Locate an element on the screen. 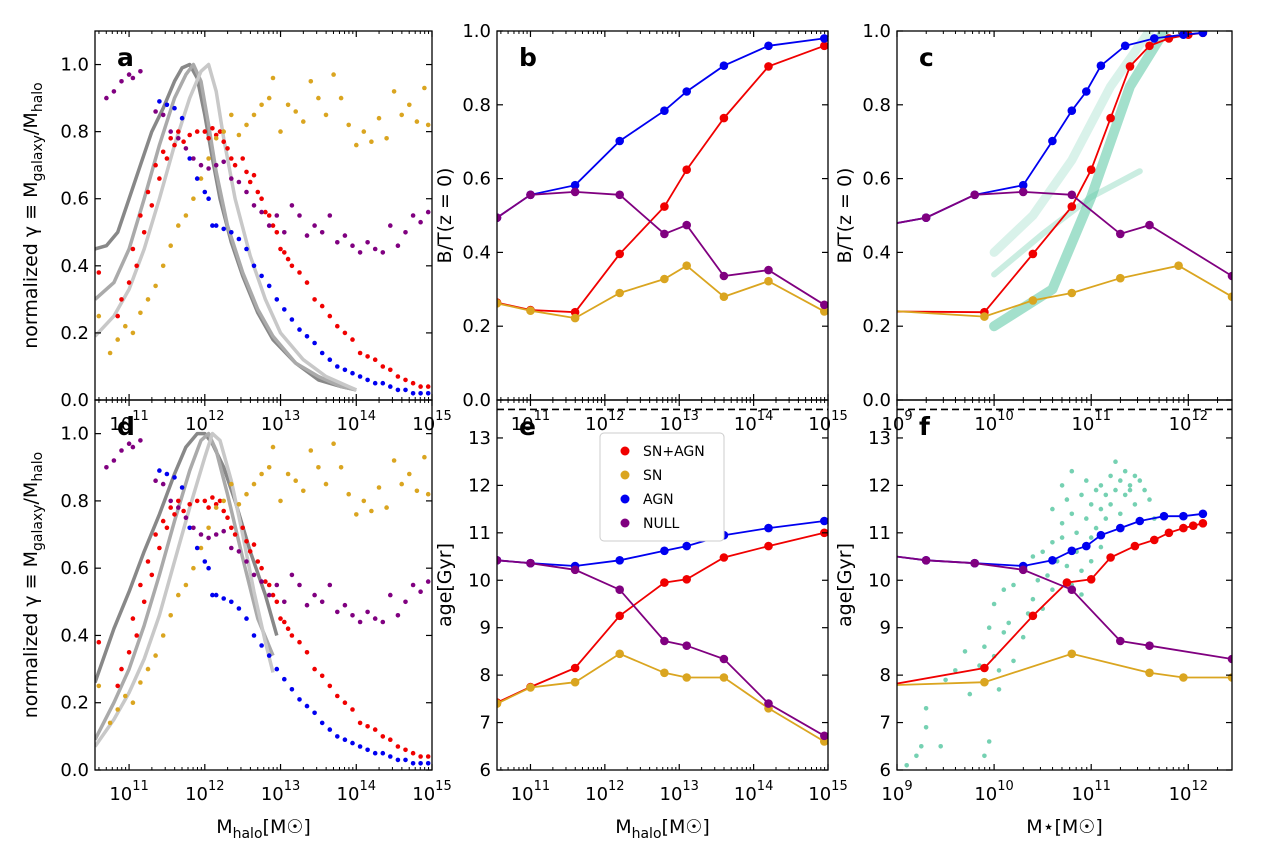 The width and height of the screenshot is (1273, 865). y-tick-label: 13 is located at coordinates (479, 438).